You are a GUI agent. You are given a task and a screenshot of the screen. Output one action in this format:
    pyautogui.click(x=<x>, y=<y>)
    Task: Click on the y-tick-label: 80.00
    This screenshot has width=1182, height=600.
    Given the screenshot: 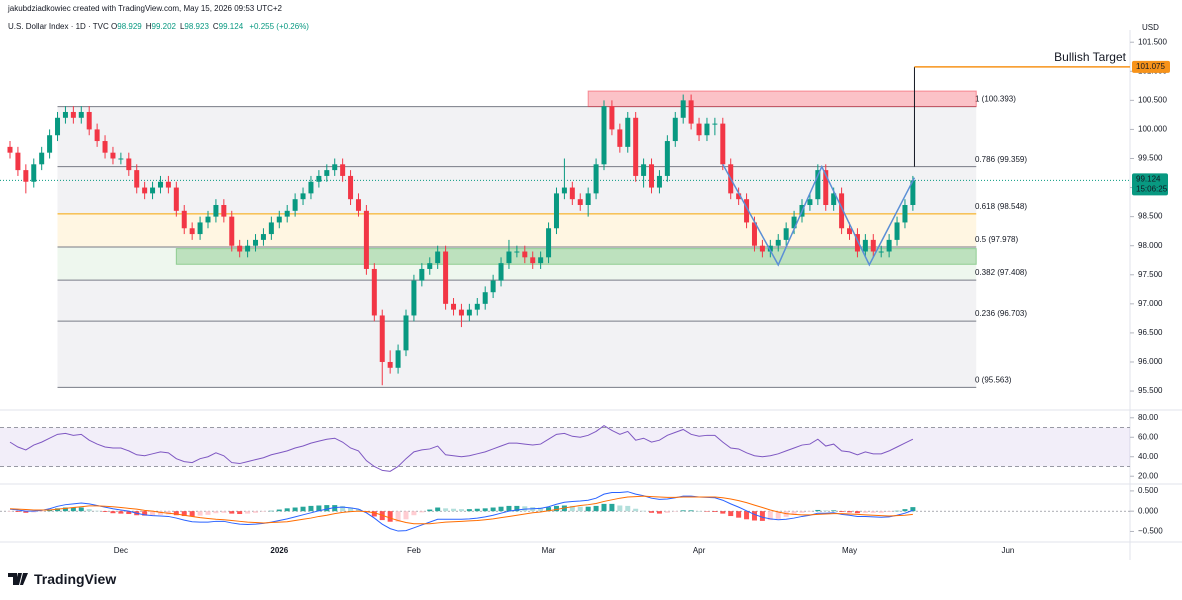 What is the action you would take?
    pyautogui.click(x=1148, y=417)
    